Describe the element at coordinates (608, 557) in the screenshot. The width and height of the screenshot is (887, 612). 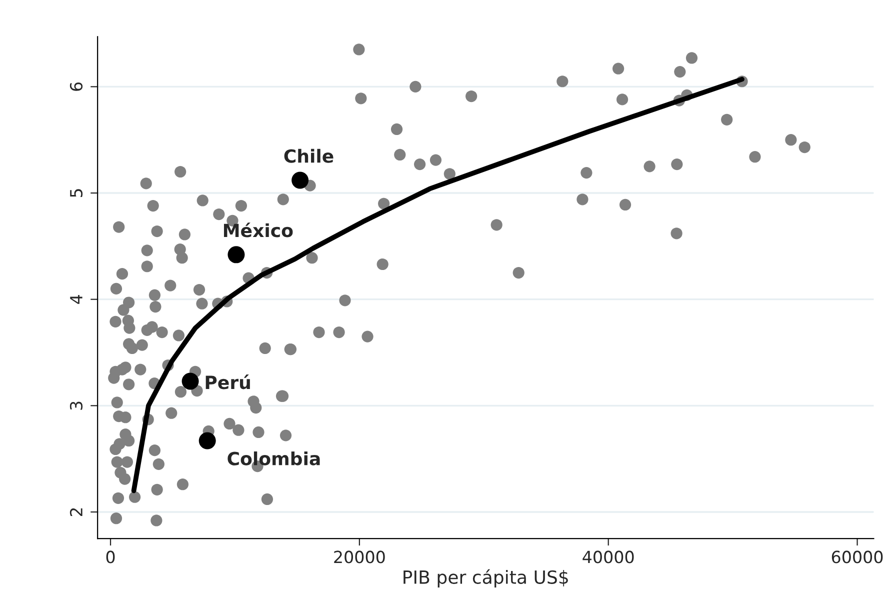
I see `x-tick-label: 40000` at that location.